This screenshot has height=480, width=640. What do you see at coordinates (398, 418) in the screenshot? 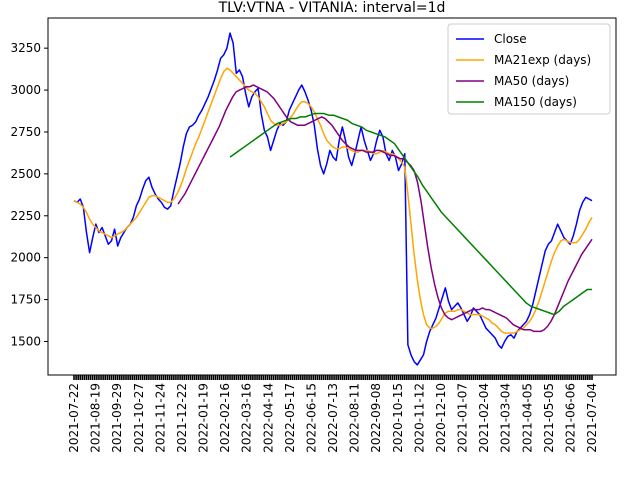
I see `x-tick-label-15: 2020-10-15` at bounding box center [398, 418].